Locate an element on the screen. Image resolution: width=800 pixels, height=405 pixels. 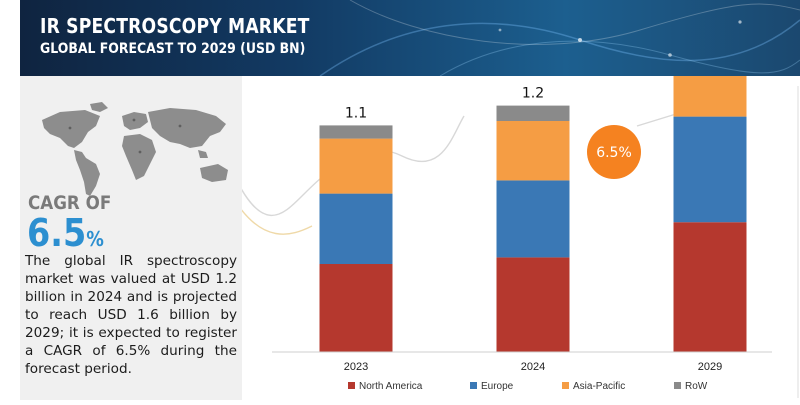
cagr-bubble: 6.5% is located at coordinates (614, 152).